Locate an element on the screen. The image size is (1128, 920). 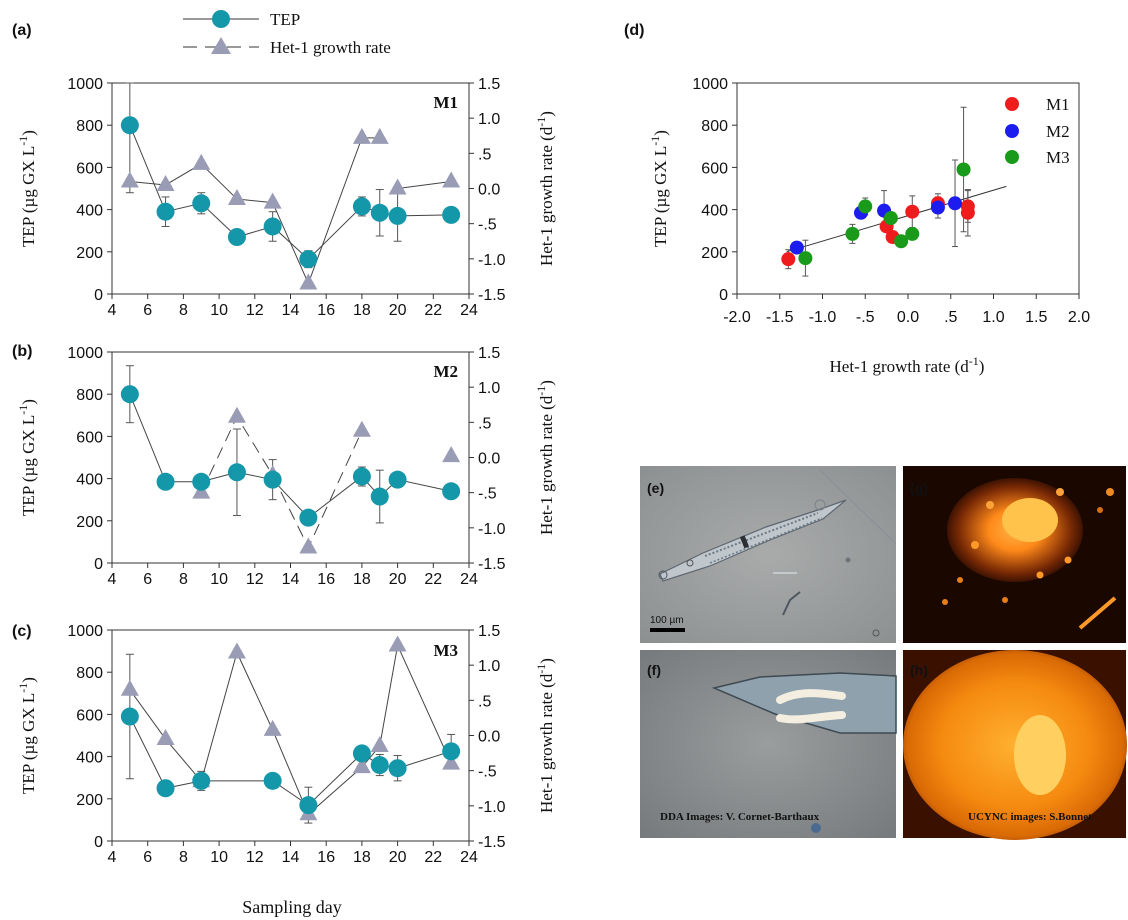
y-tick-label: 400 is located at coordinates (714, 211).